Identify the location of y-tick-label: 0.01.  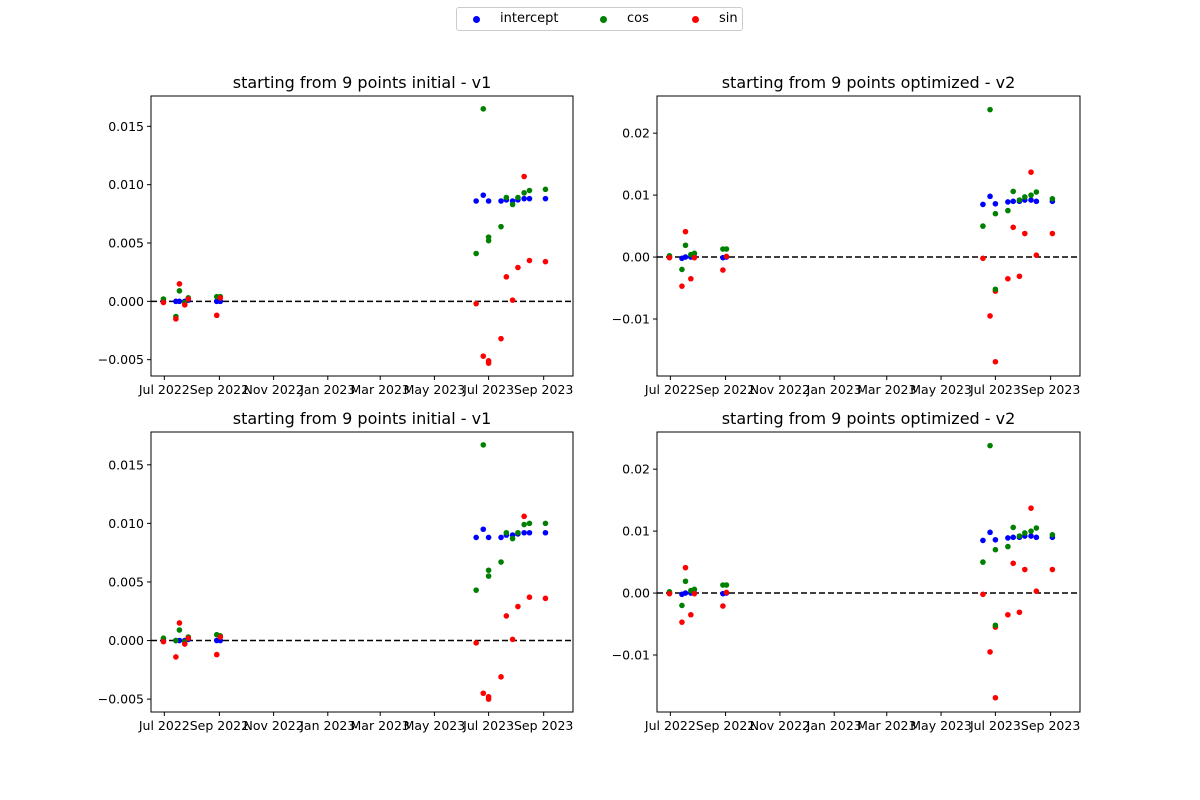
(636, 195).